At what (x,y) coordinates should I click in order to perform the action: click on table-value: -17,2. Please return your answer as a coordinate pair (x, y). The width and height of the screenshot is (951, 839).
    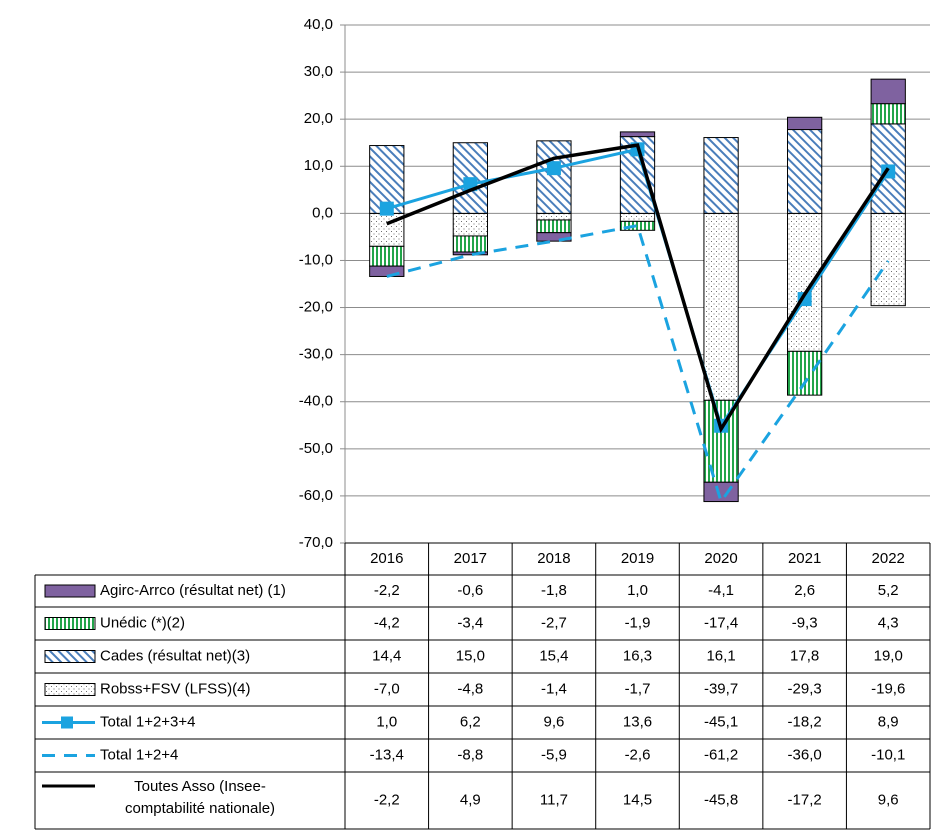
    Looking at the image, I should click on (805, 799).